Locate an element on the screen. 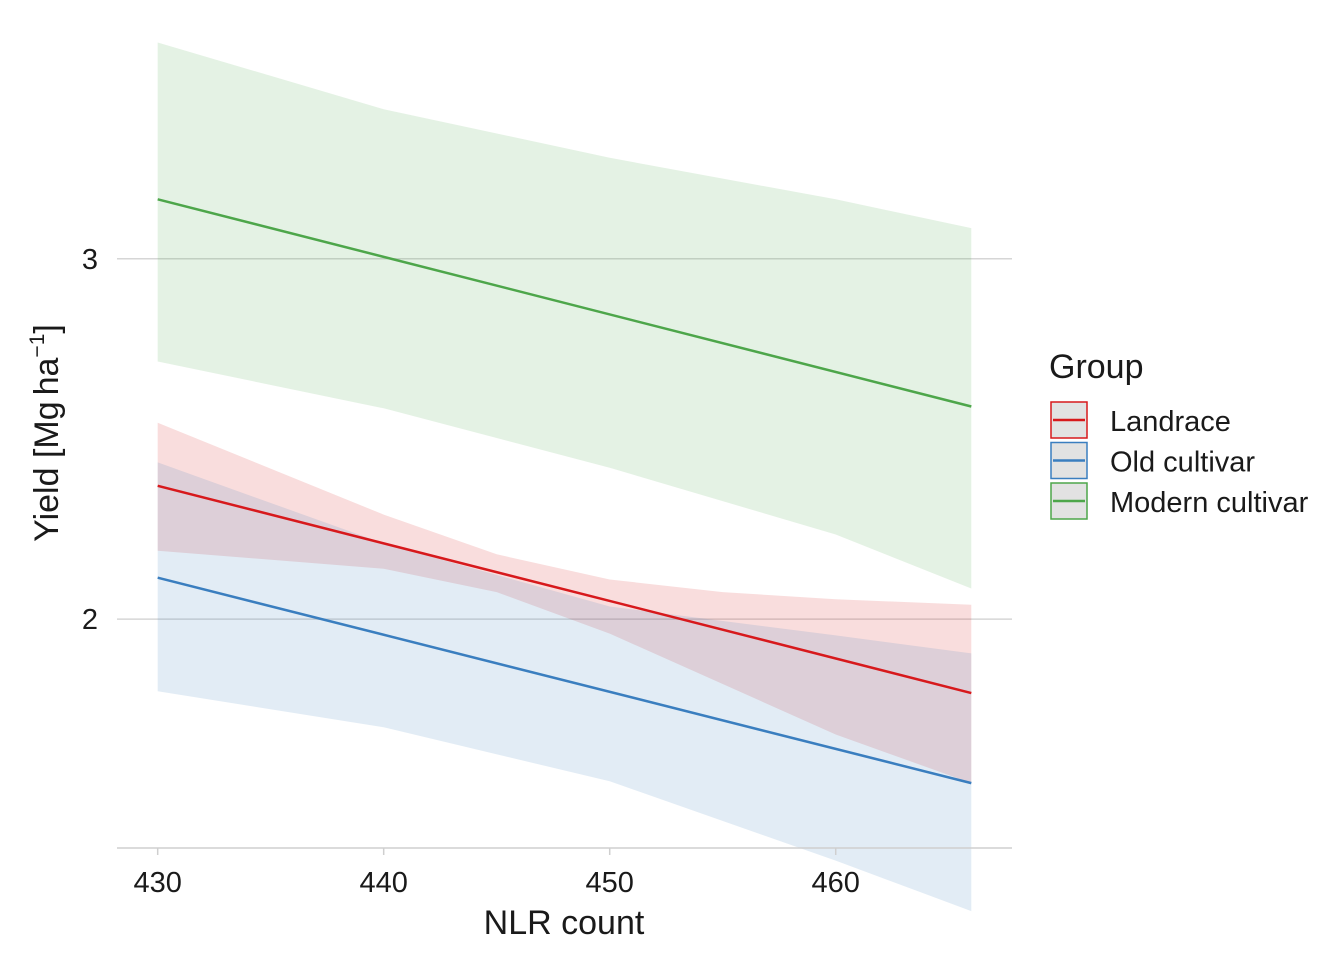  legend-label-modern-cultivar: Modern cultivar is located at coordinates (1209, 503).